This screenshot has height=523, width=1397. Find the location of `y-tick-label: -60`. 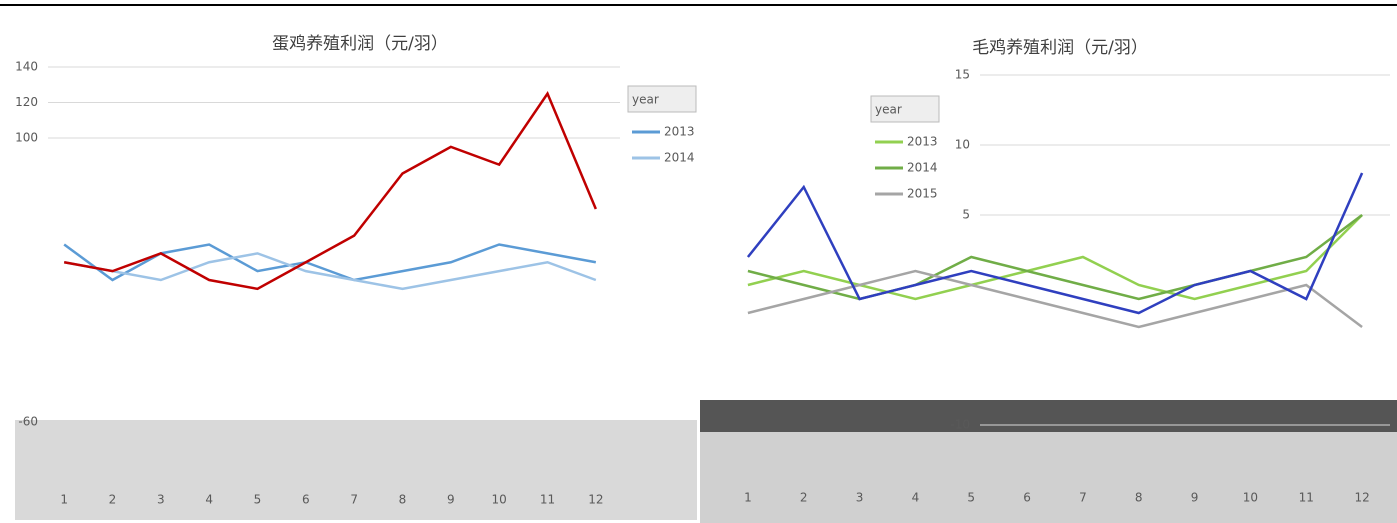

y-tick-label: -60 is located at coordinates (28, 422).